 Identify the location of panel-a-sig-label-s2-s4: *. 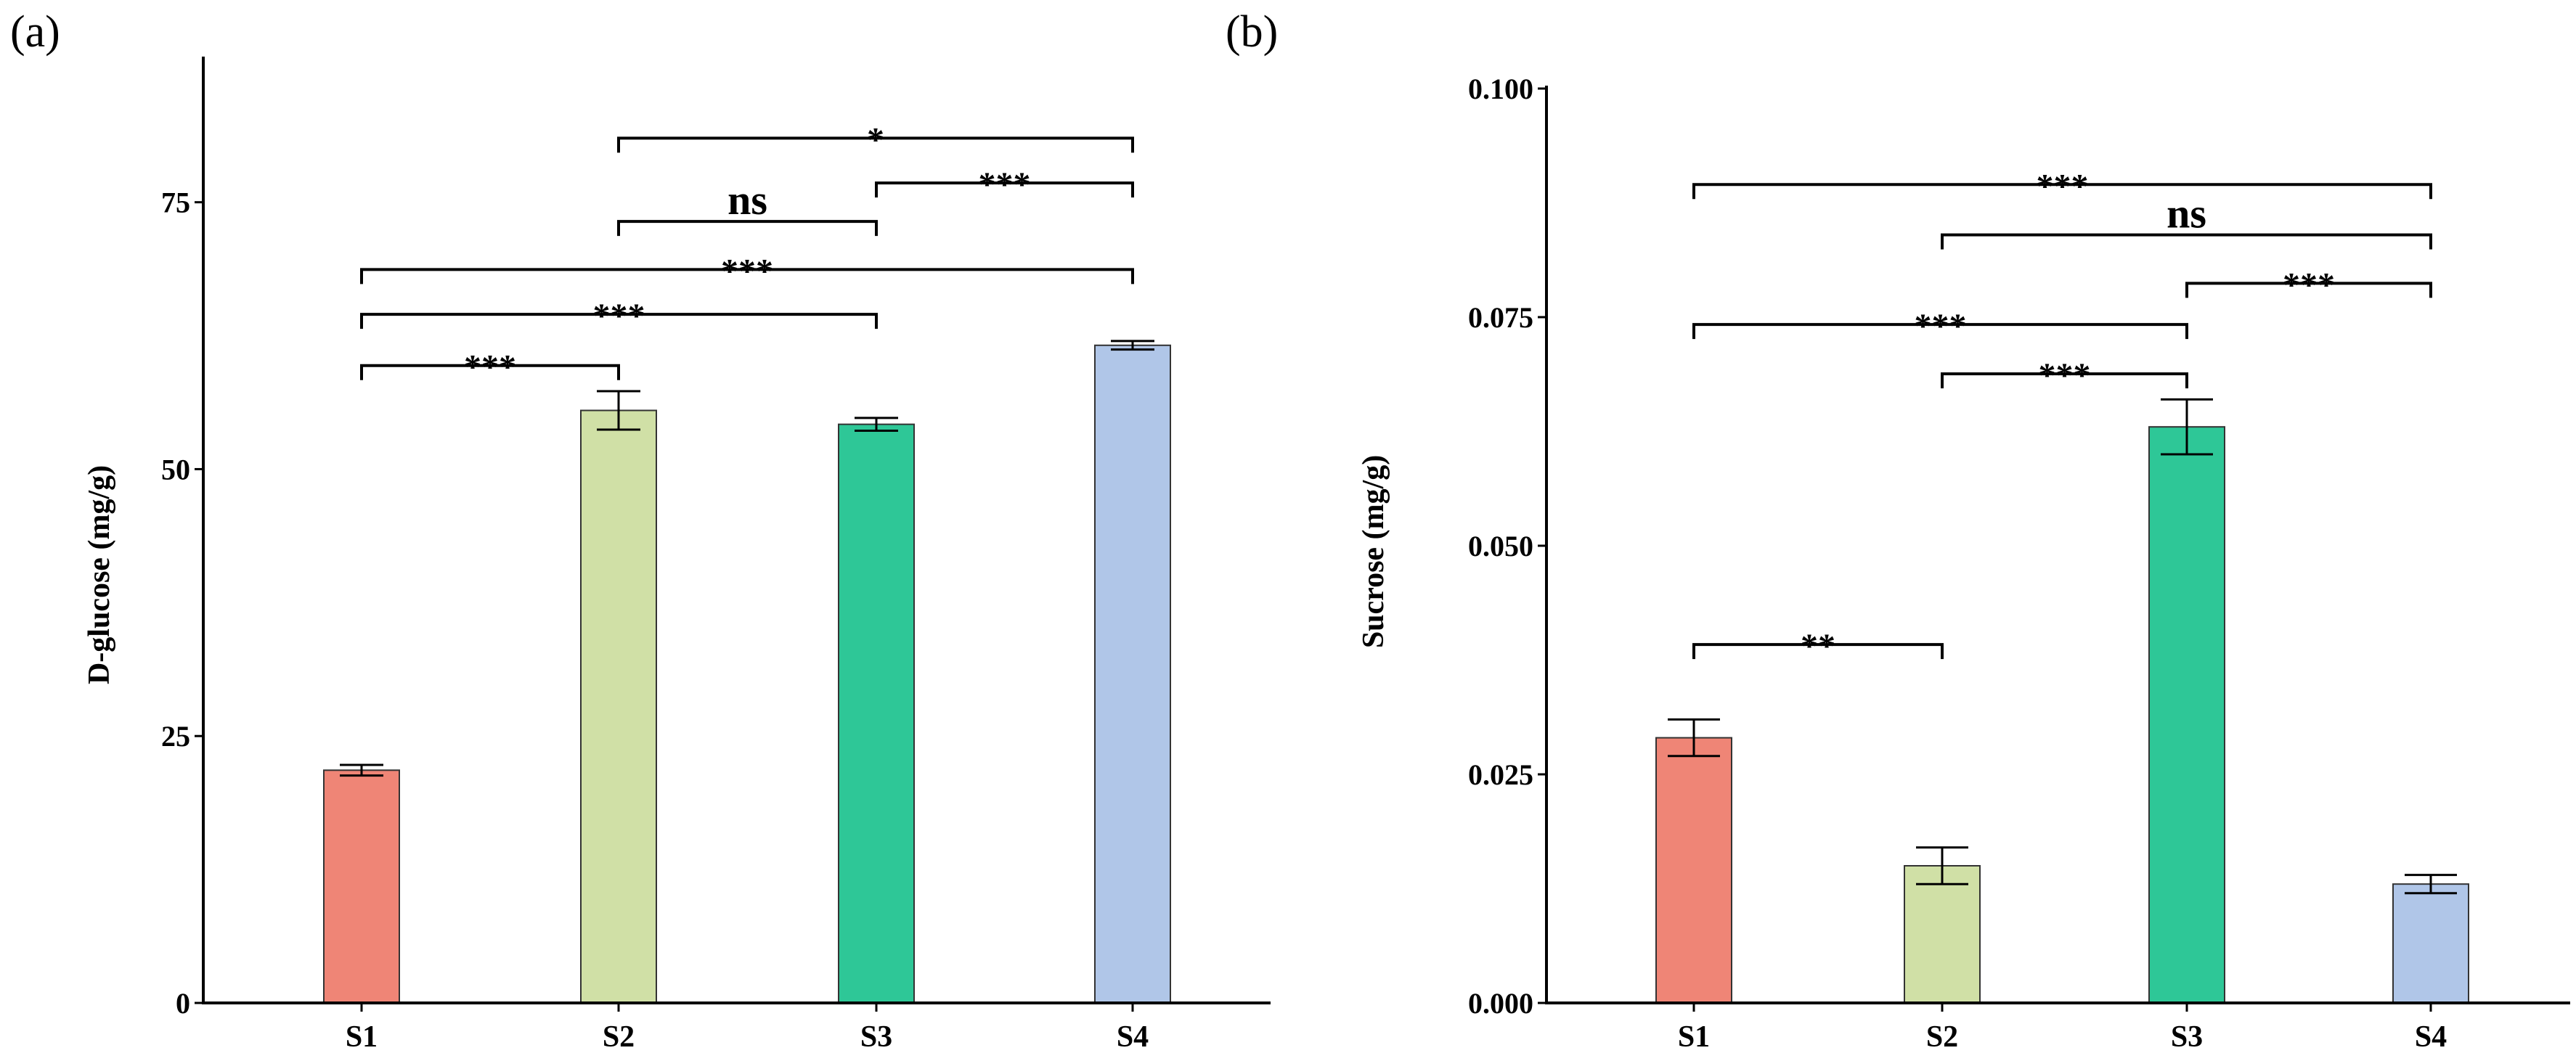
(875, 139).